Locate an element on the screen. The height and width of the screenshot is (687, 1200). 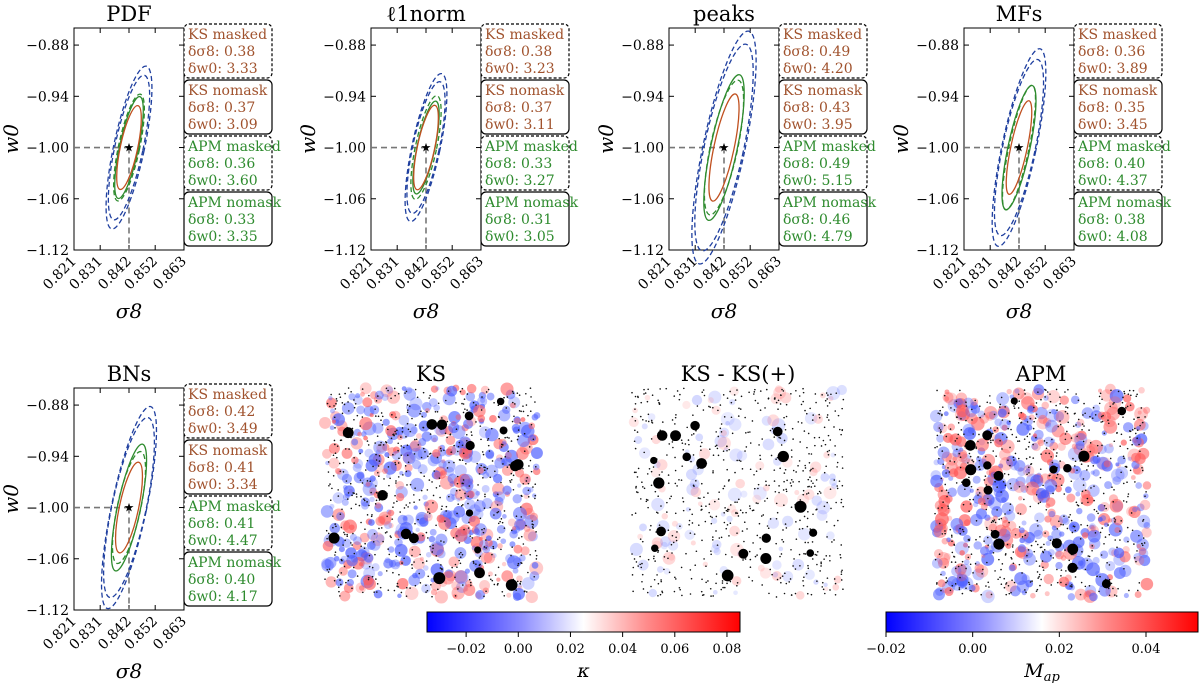
legend-dsigma8: δσ8: 0.43 is located at coordinates (816, 108).